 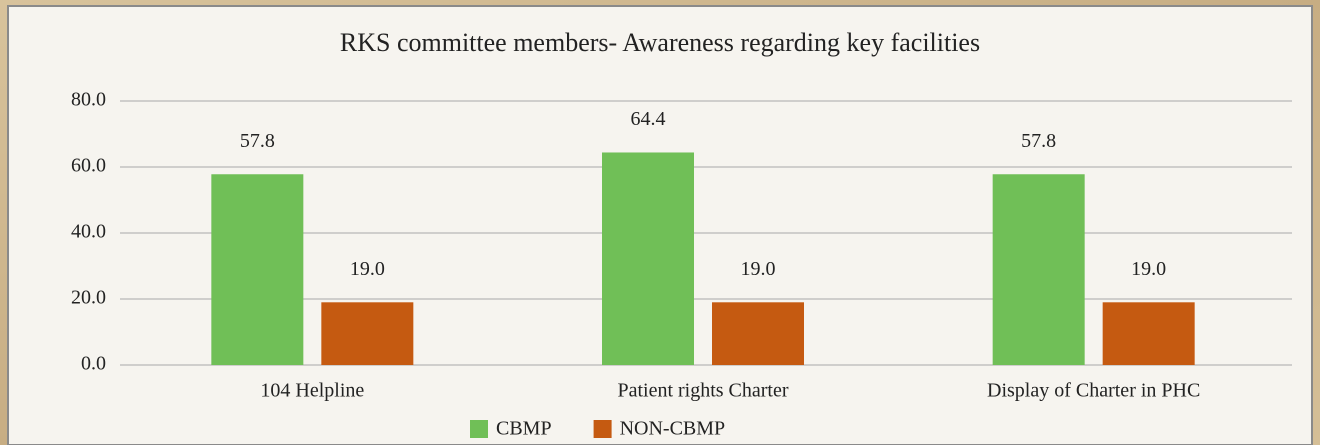 What do you see at coordinates (93, 364) in the screenshot?
I see `y-tick-label: 0.0` at bounding box center [93, 364].